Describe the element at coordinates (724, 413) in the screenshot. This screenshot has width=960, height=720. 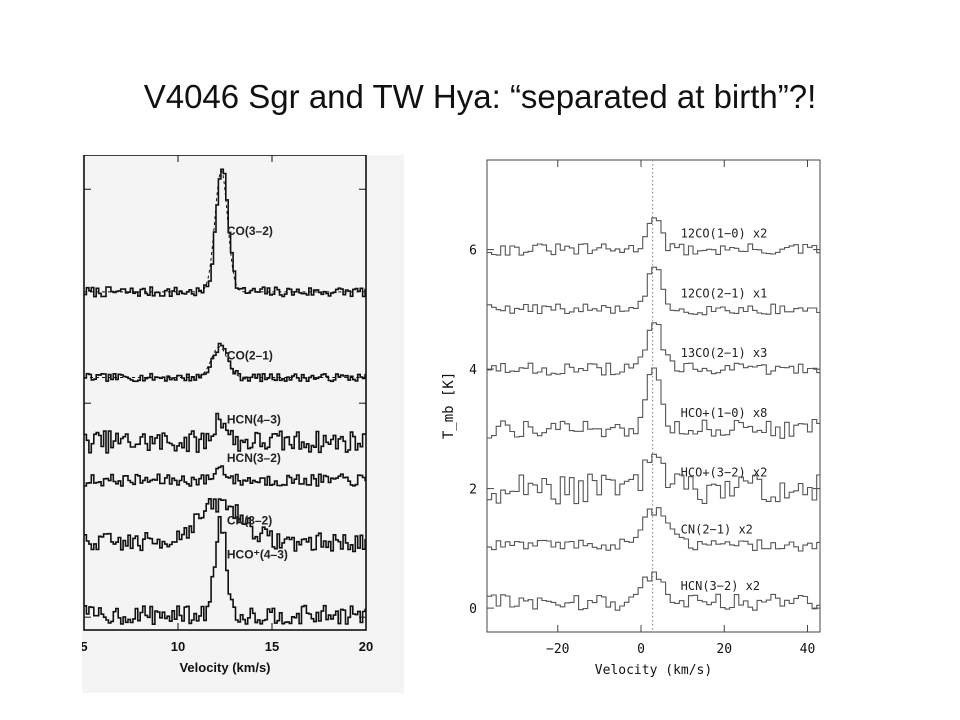
I see `series-label: HCO+(1−0) x8` at that location.